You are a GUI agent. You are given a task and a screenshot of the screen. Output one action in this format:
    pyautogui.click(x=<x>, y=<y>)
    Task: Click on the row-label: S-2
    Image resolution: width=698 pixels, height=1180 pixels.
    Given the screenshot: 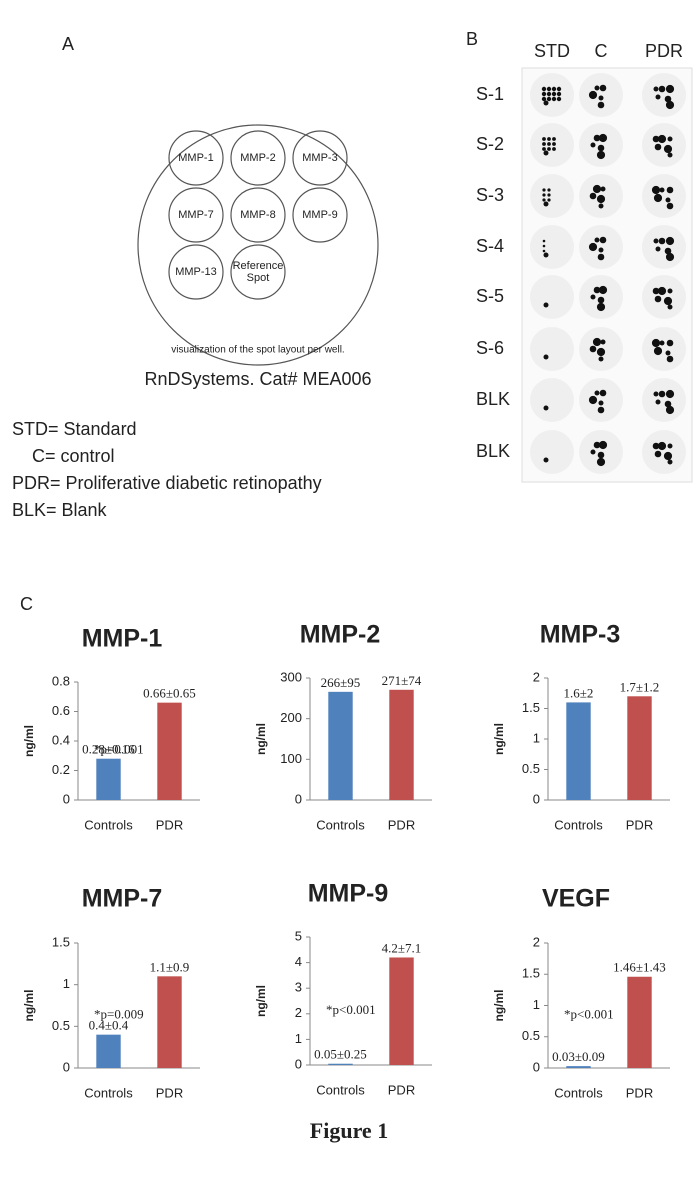 What is the action you would take?
    pyautogui.click(x=490, y=144)
    